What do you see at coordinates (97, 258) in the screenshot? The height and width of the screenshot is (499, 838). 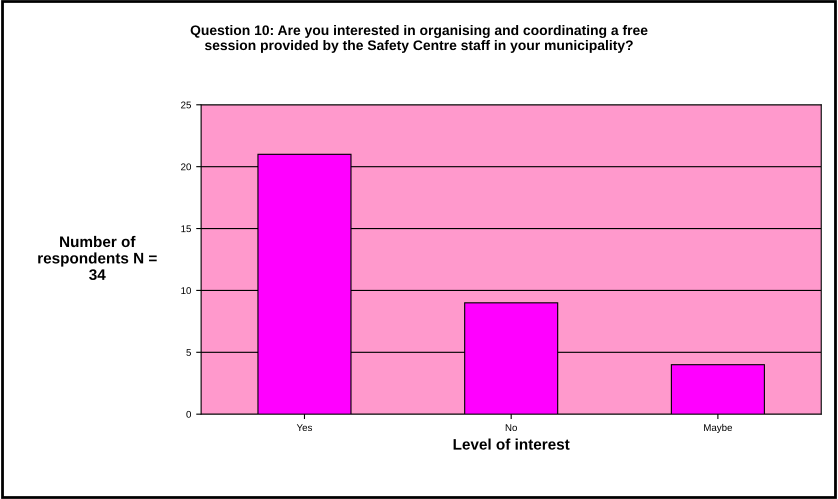 I see `y-axis-title: Number of respondents N = 34` at bounding box center [97, 258].